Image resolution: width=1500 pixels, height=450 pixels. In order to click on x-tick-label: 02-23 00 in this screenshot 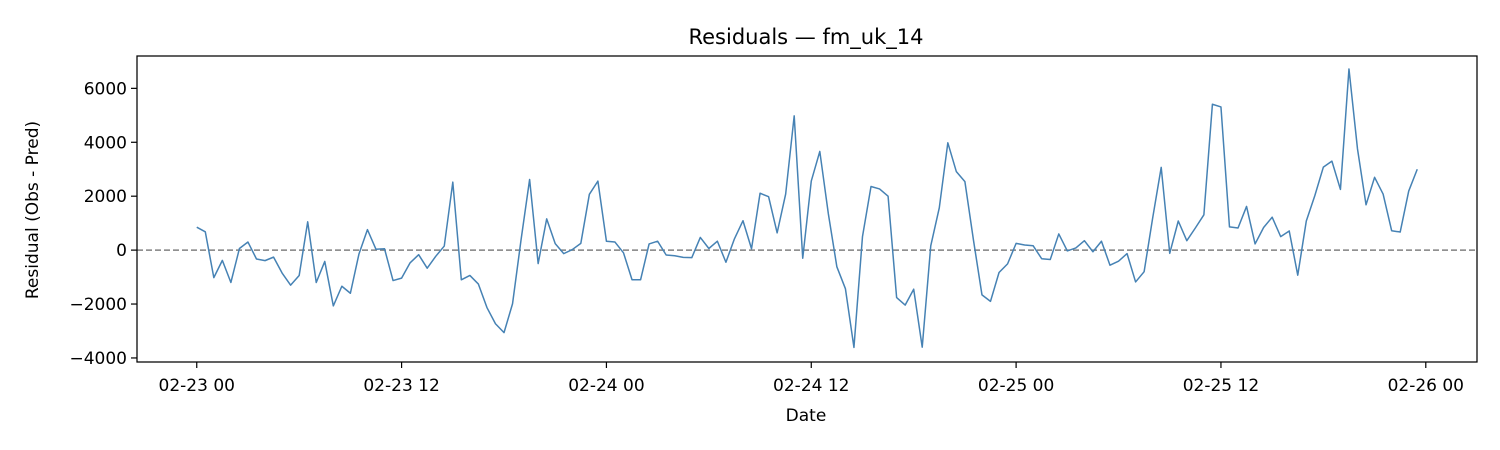, I will do `click(197, 386)`.